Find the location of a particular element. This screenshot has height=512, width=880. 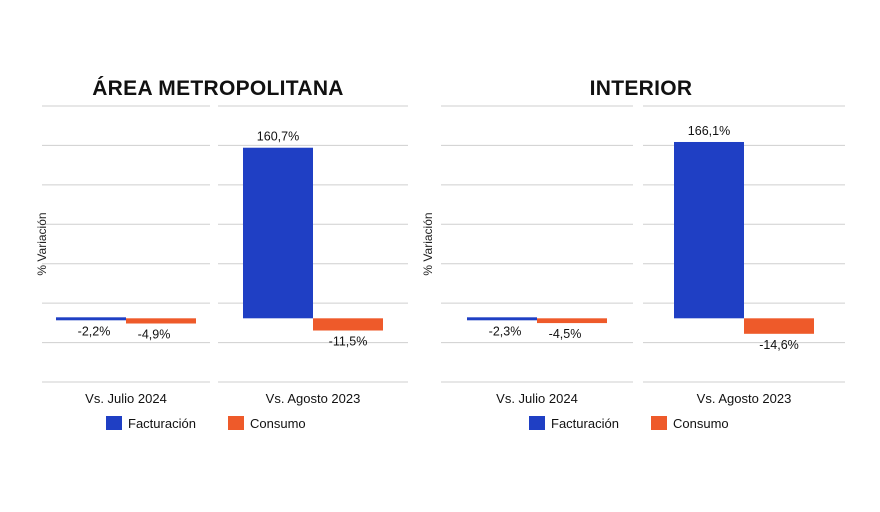

data-label: 166,1% is located at coordinates (709, 131).